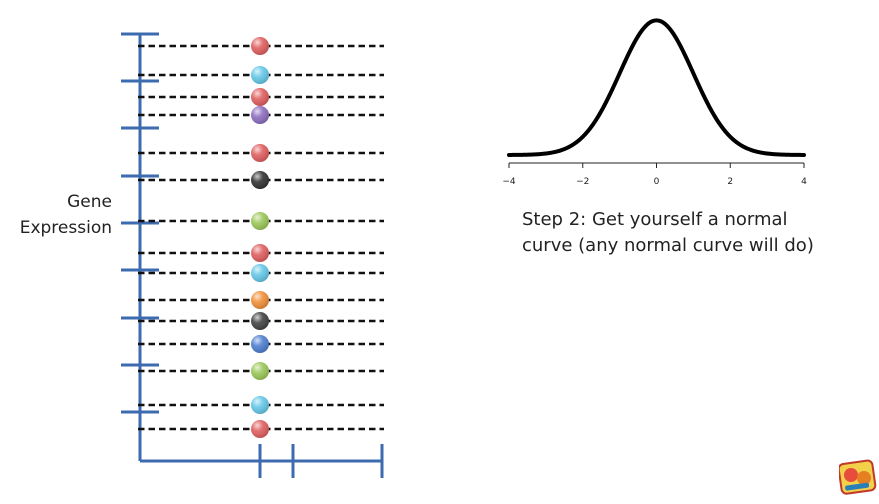 Image resolution: width=879 pixels, height=504 pixels. What do you see at coordinates (858, 477) in the screenshot?
I see `logo-icon` at bounding box center [858, 477].